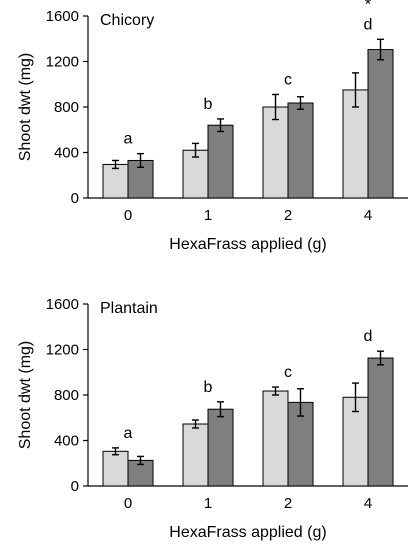 The image size is (419, 550). I want to click on panel-title: Plantain, so click(129, 308).